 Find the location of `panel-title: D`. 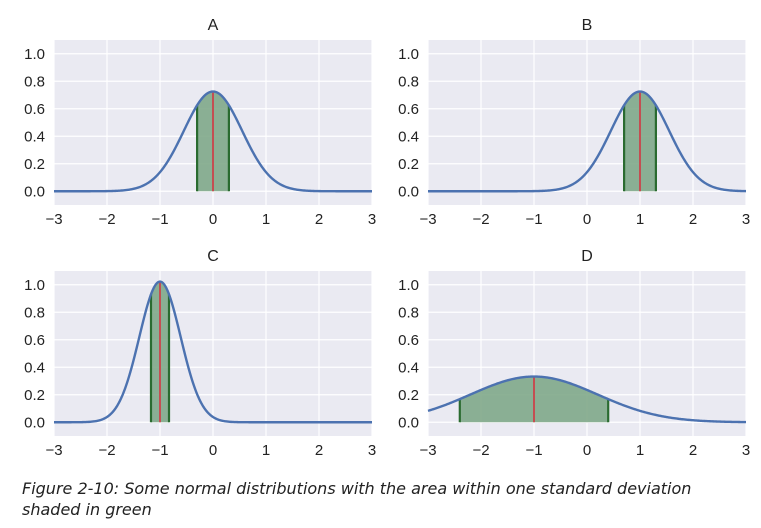

panel-title: D is located at coordinates (587, 256).